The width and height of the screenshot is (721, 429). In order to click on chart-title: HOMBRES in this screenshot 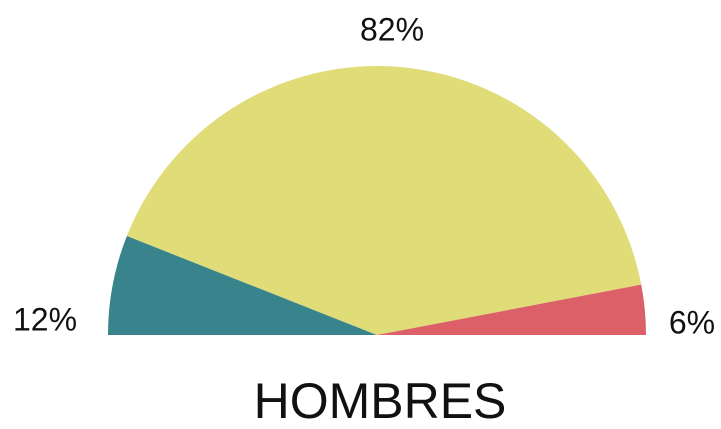, I will do `click(380, 401)`.